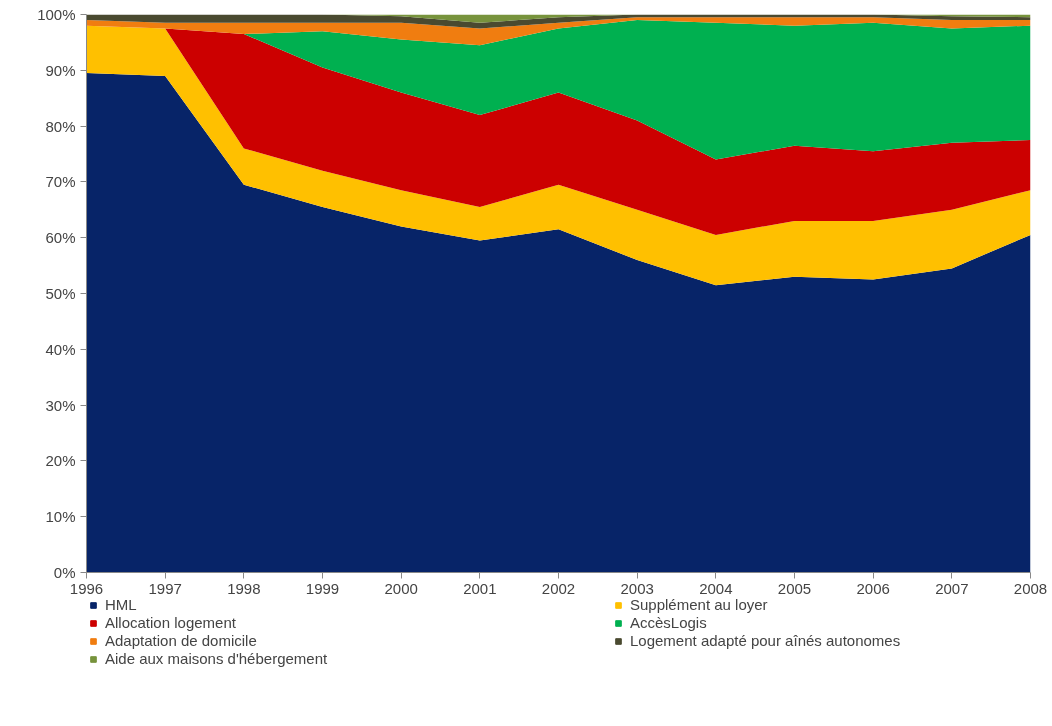 This screenshot has height=726, width=1052. What do you see at coordinates (952, 588) in the screenshot?
I see `x-tick-label: 2007` at bounding box center [952, 588].